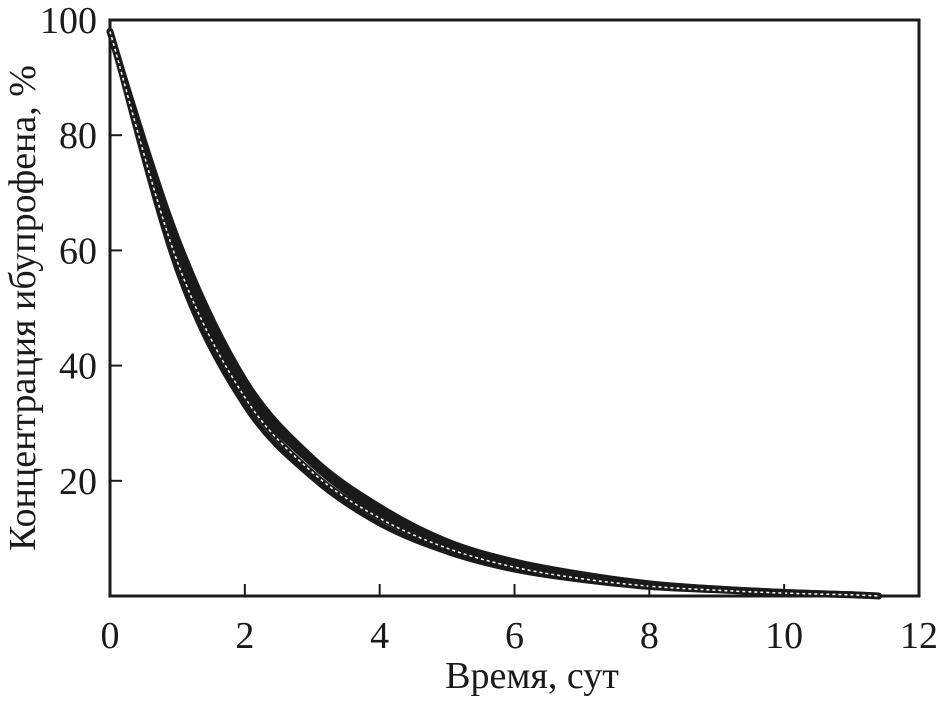 This screenshot has width=942, height=704. Describe the element at coordinates (514, 636) in the screenshot. I see `x-tick-label: 6` at that location.